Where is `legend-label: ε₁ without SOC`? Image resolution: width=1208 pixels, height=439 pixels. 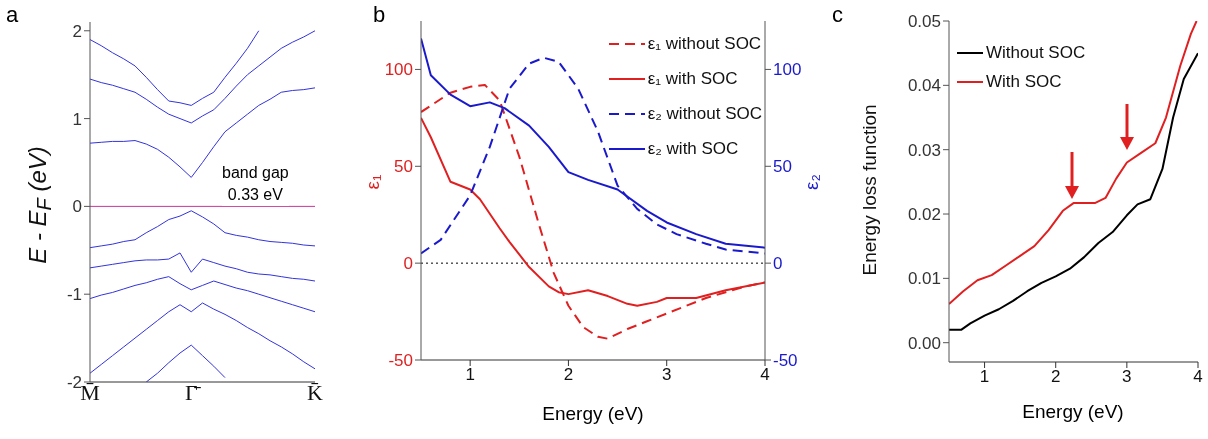 legend-label: ε₁ without SOC is located at coordinates (704, 43).